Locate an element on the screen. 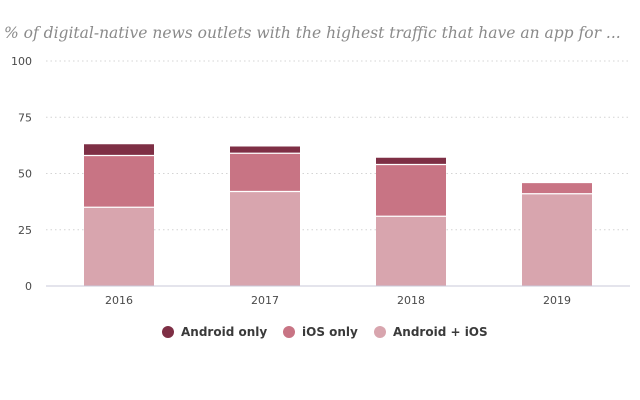  bar-2019-android-ios is located at coordinates (557, 239).